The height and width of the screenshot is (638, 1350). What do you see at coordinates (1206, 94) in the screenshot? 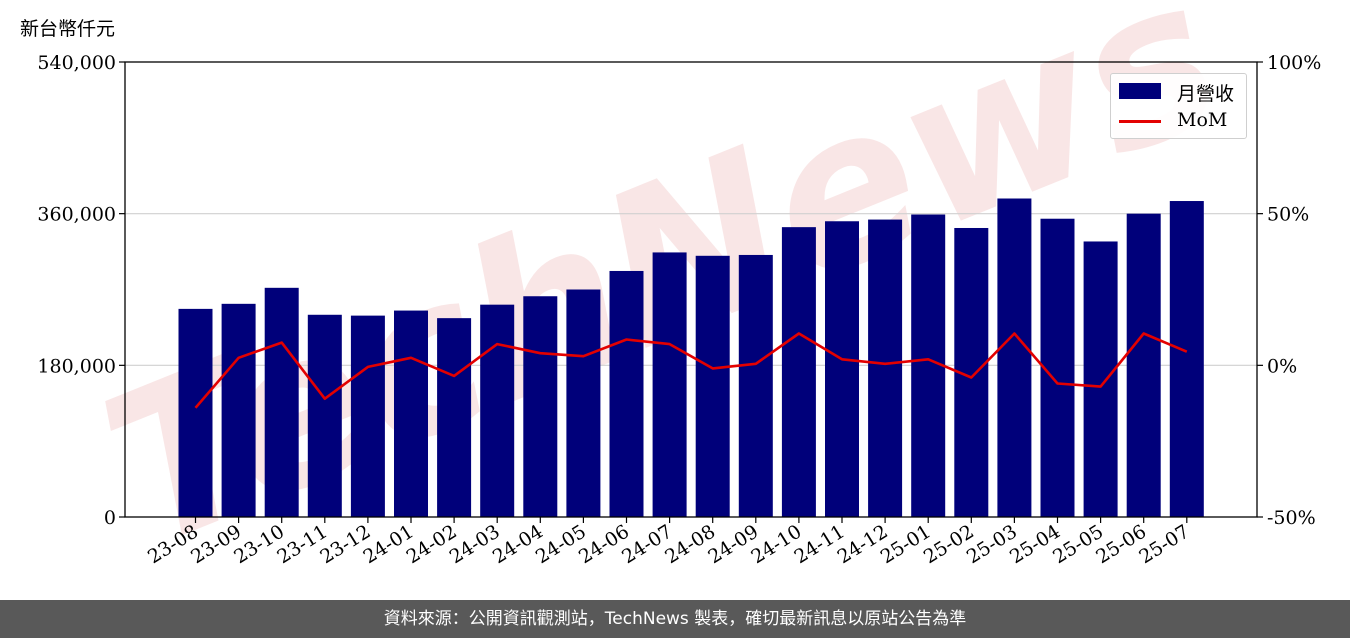
I see `legend-label-revenue: 月營收` at bounding box center [1206, 94].